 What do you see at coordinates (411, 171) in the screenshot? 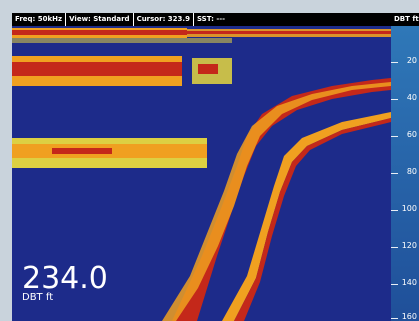
I see `depth-label: 80` at bounding box center [411, 171].